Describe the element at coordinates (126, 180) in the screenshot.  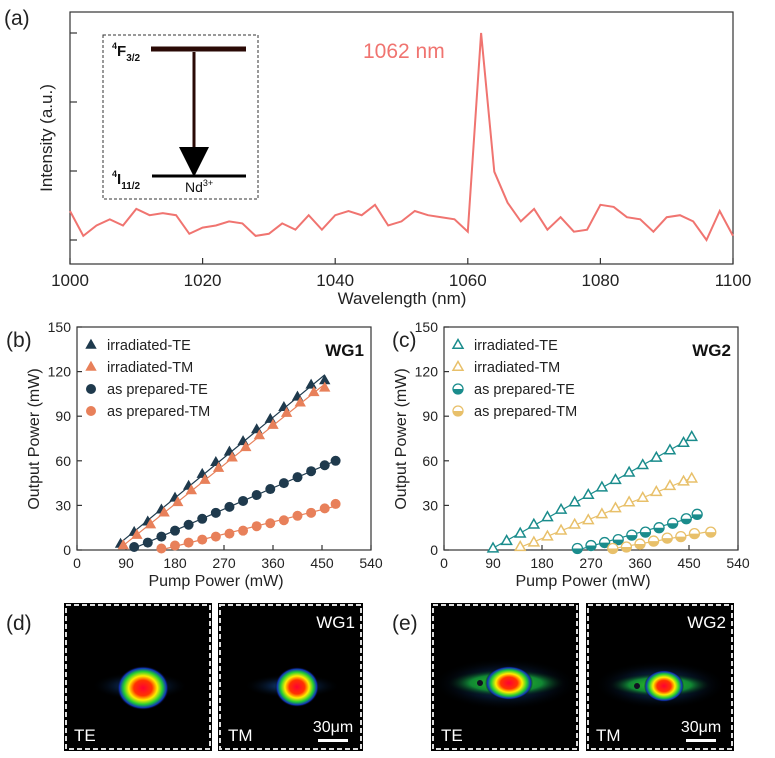
I see `lower-level-text: 4I11/2` at that location.